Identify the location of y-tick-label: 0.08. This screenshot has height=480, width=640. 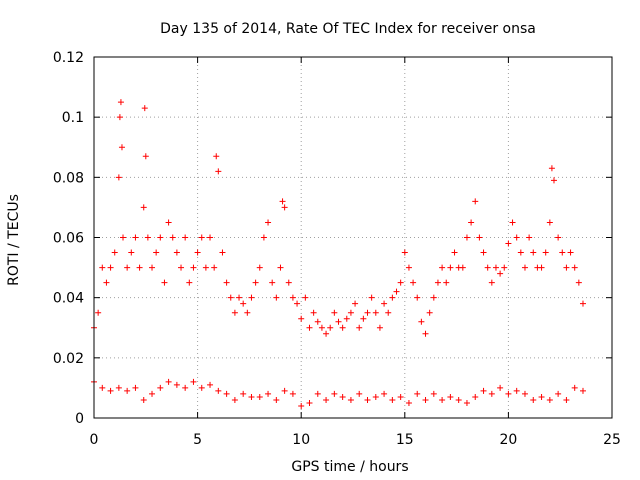
(68, 178).